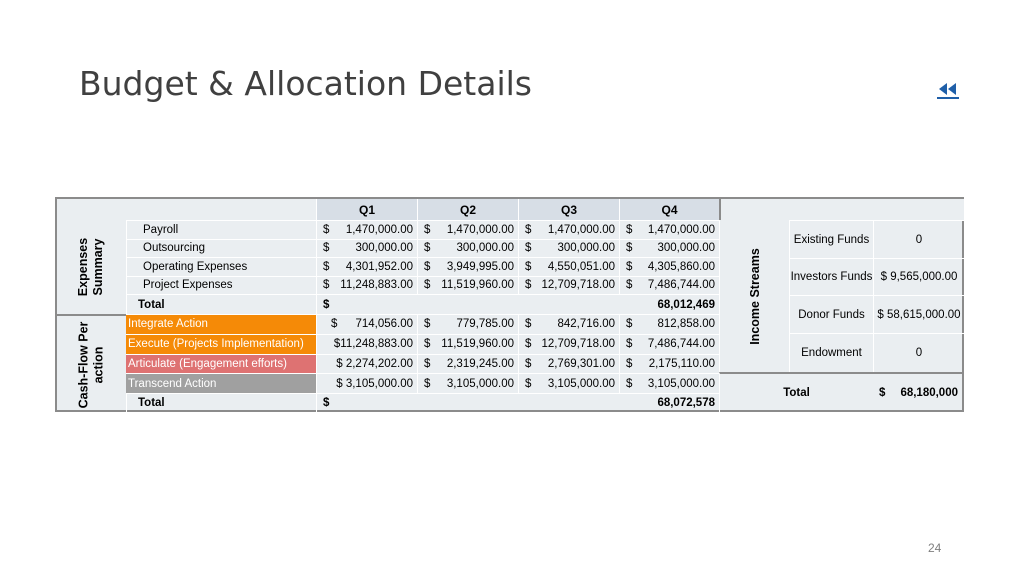  What do you see at coordinates (568, 324) in the screenshot?
I see `cashflow-cell: $842,716.00` at bounding box center [568, 324].